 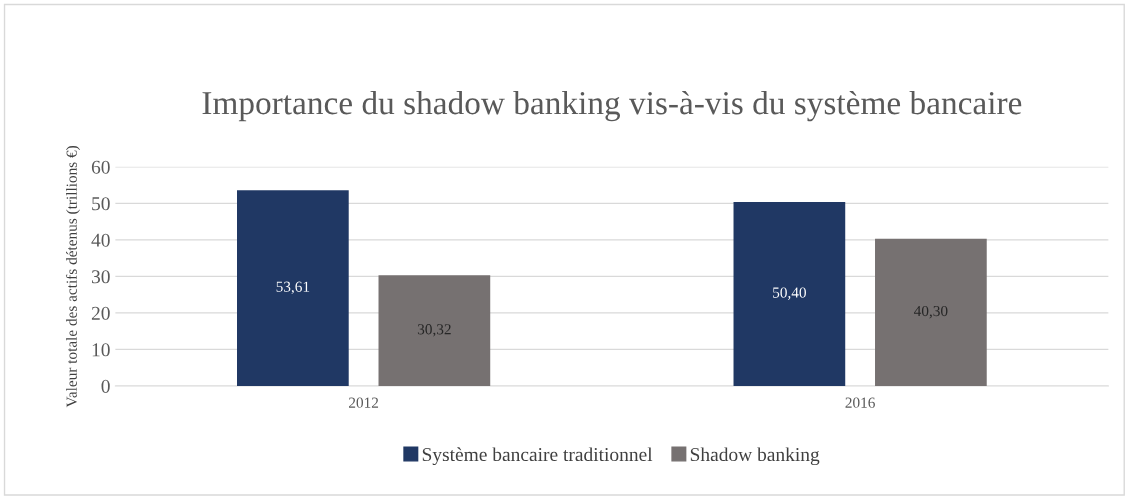 I want to click on y-tick-label: 50, so click(x=101, y=204).